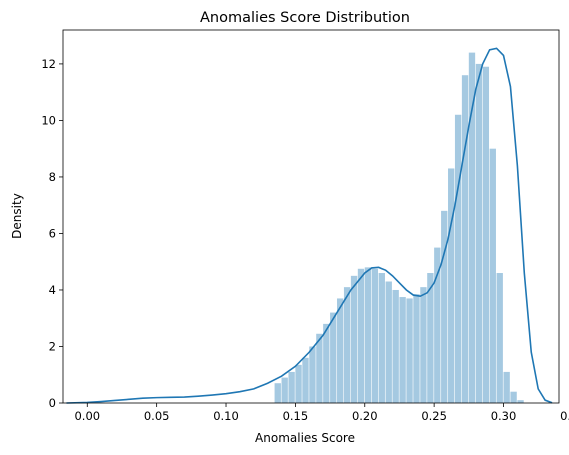 Image resolution: width=569 pixels, height=455 pixels. What do you see at coordinates (226, 416) in the screenshot?
I see `x-tick-label: 0.10` at bounding box center [226, 416].